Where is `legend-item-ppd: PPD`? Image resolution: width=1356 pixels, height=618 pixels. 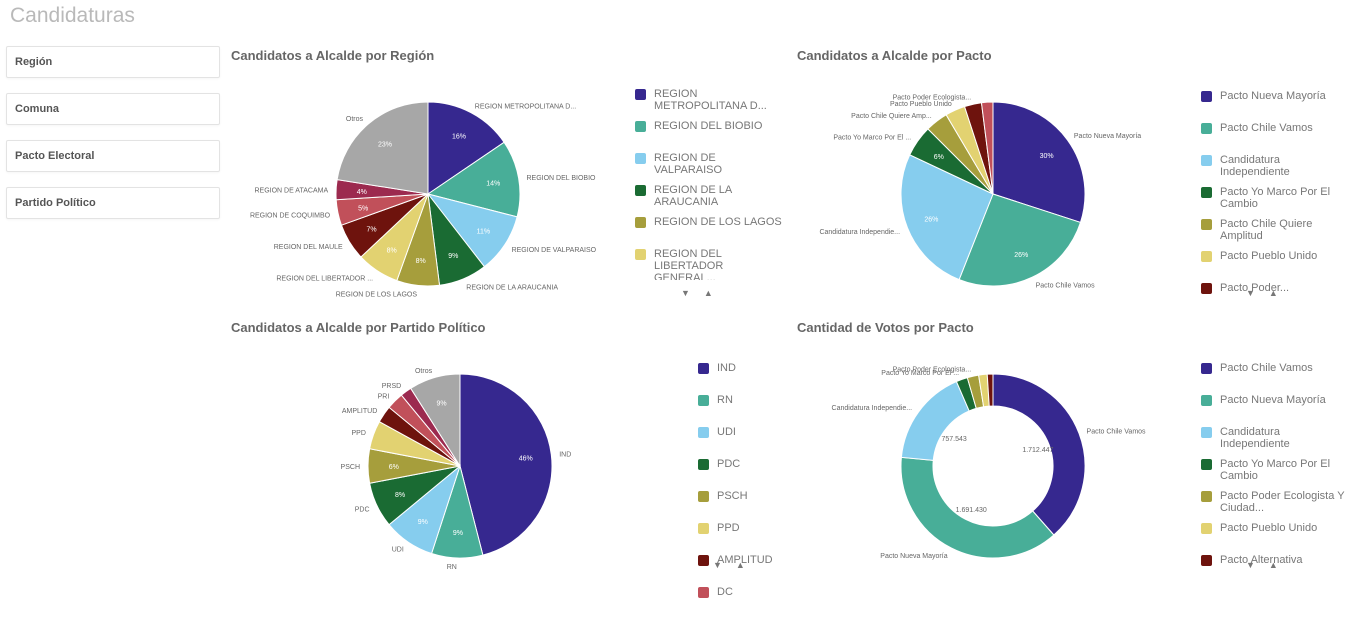 legend-item-ppd: PPD is located at coordinates (771, 538).